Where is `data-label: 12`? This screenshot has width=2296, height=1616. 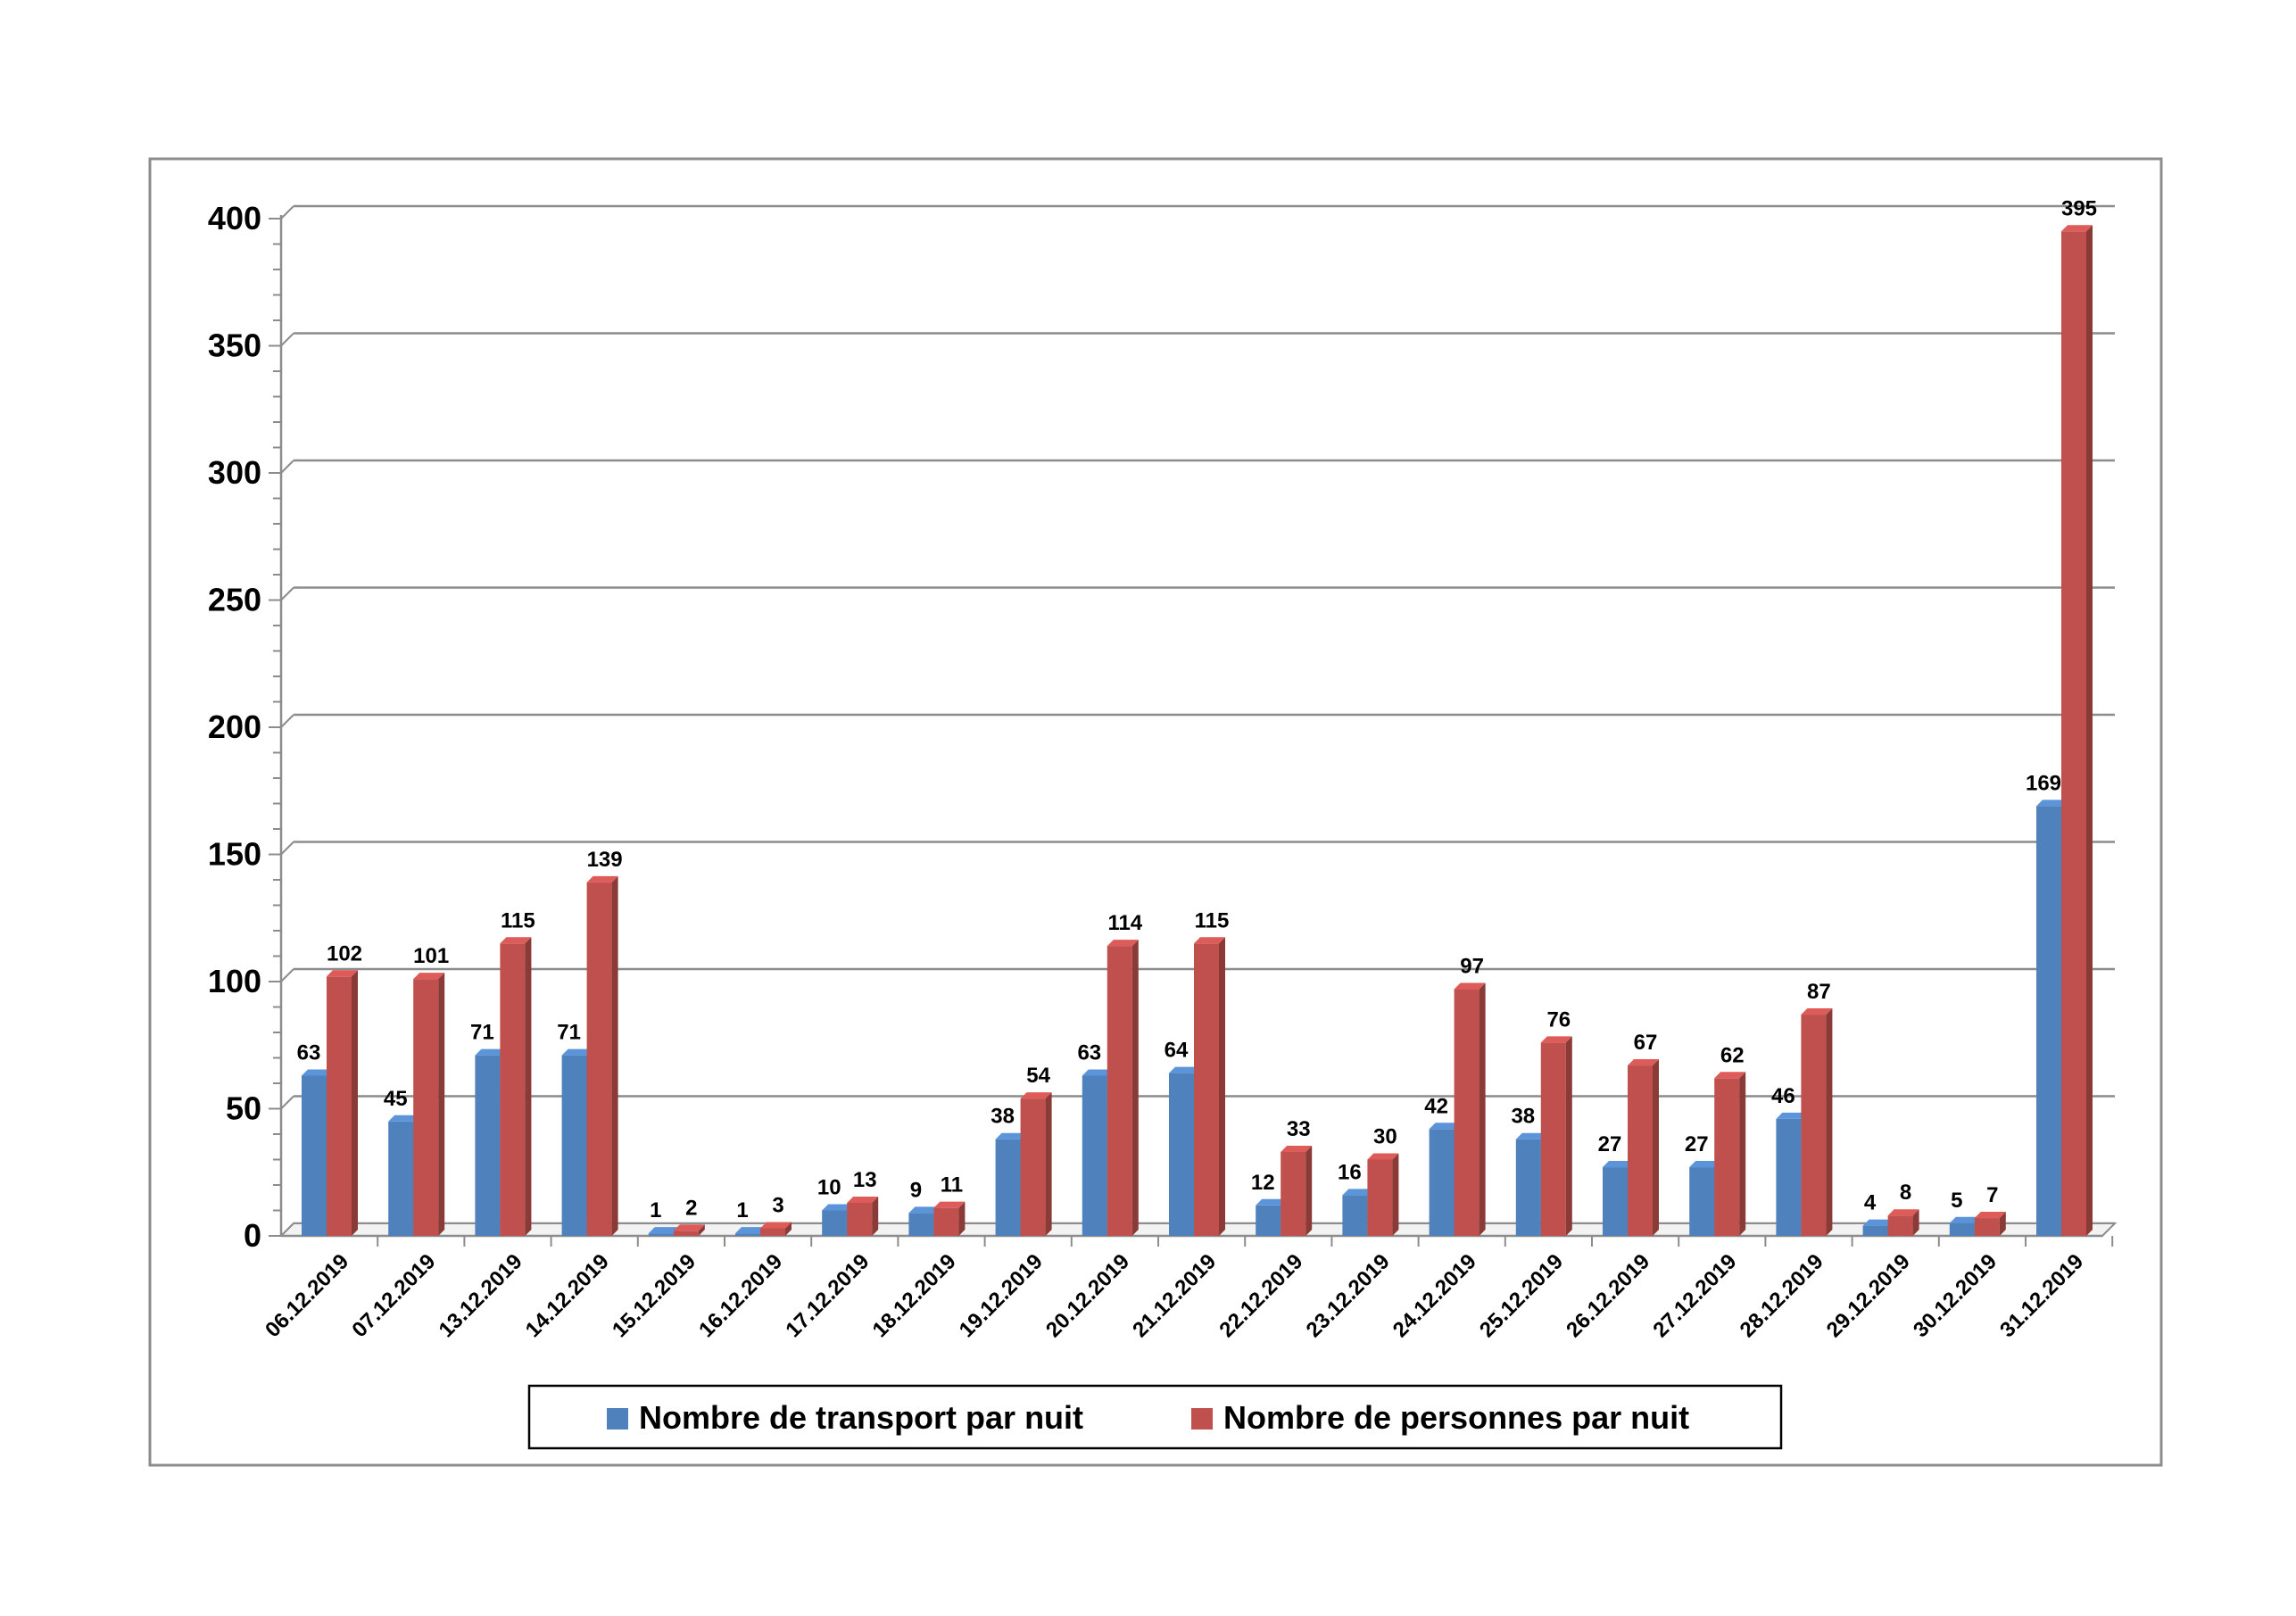 data-label: 12 is located at coordinates (1263, 1183).